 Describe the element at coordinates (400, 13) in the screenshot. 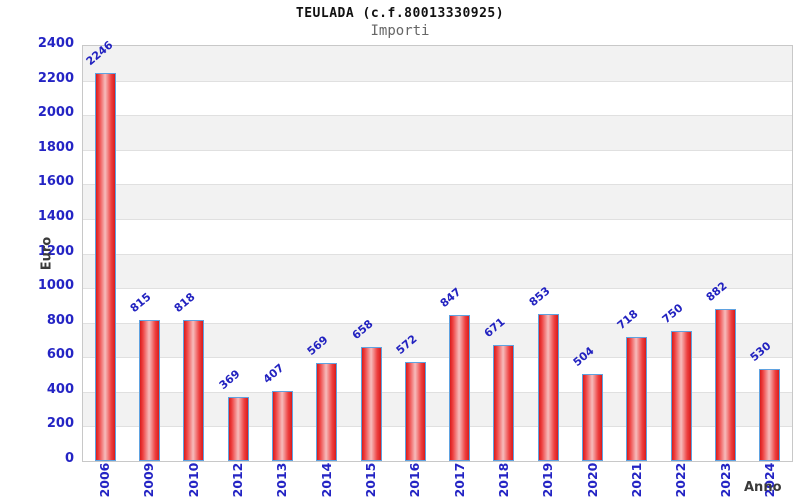

I see `chart-title: TEULADA (c.f.80013330925)` at that location.